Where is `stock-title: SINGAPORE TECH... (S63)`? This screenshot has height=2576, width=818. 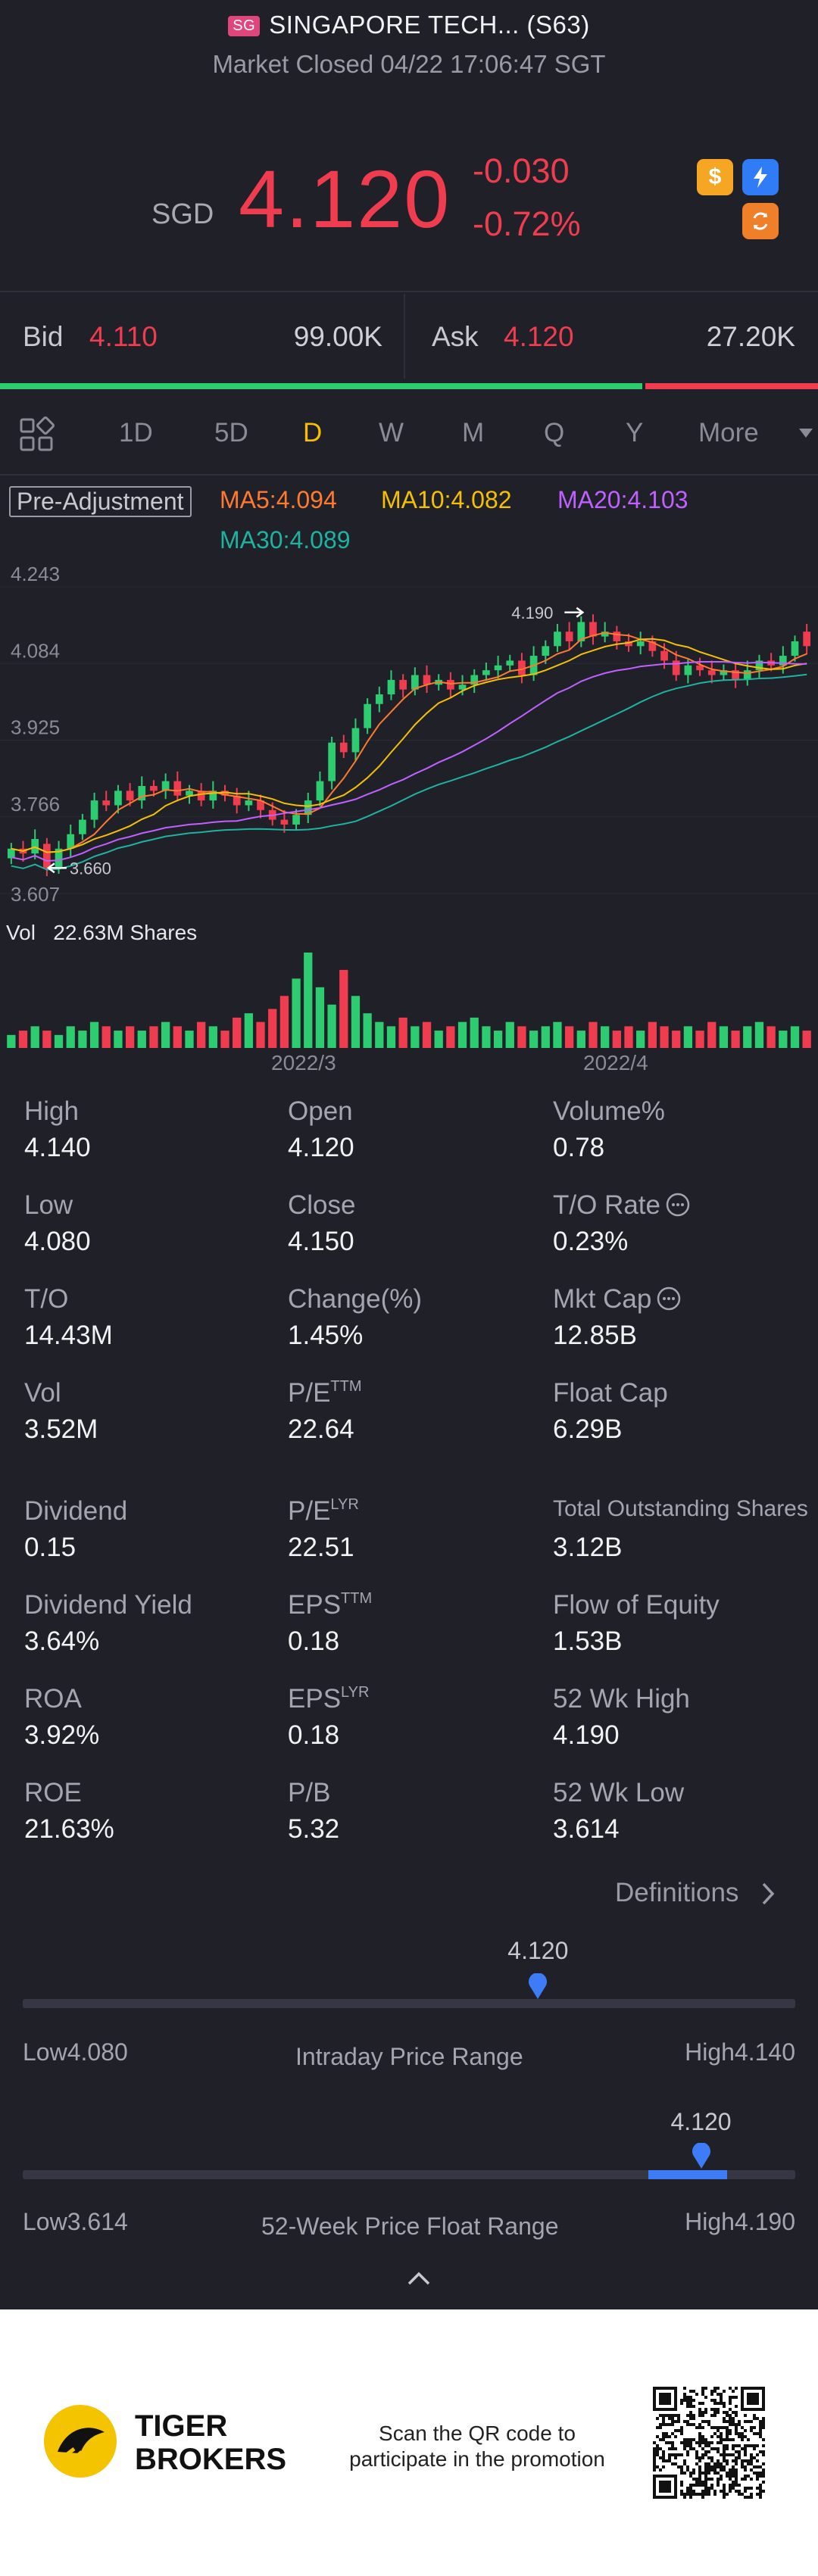
stock-title: SINGAPORE TECH... (S63) is located at coordinates (430, 25).